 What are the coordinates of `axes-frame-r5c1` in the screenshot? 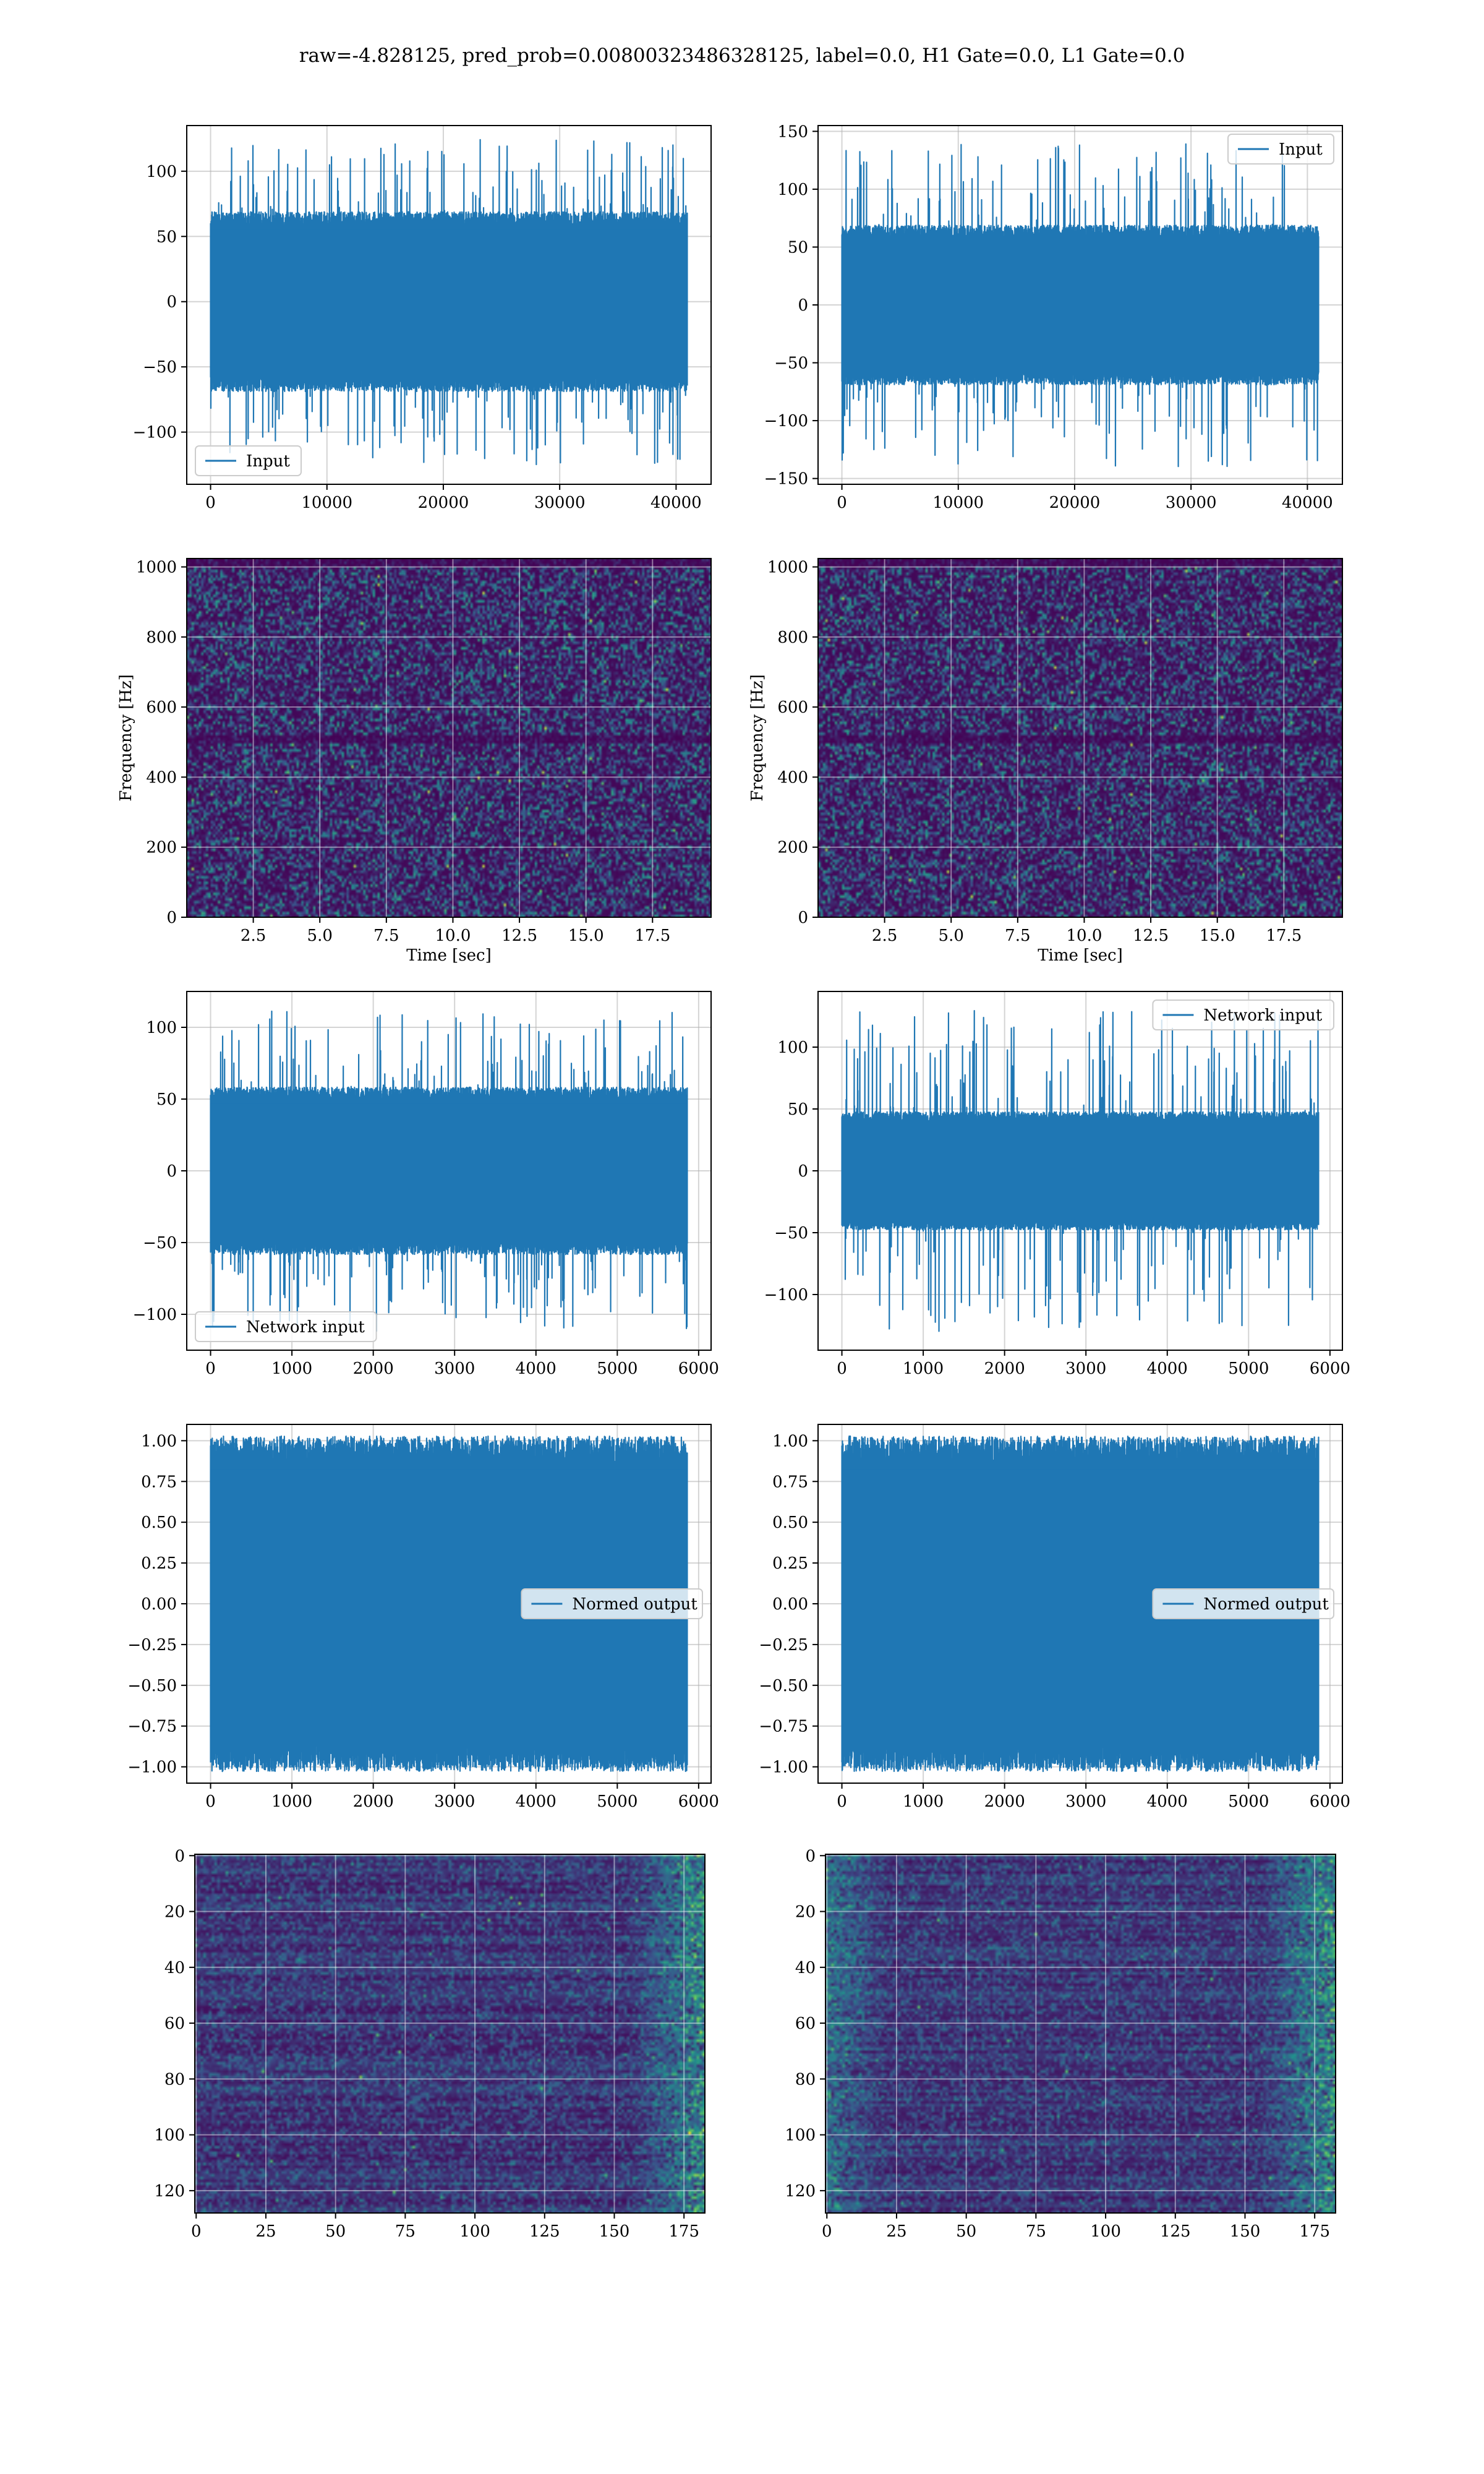 It's located at (450, 2034).